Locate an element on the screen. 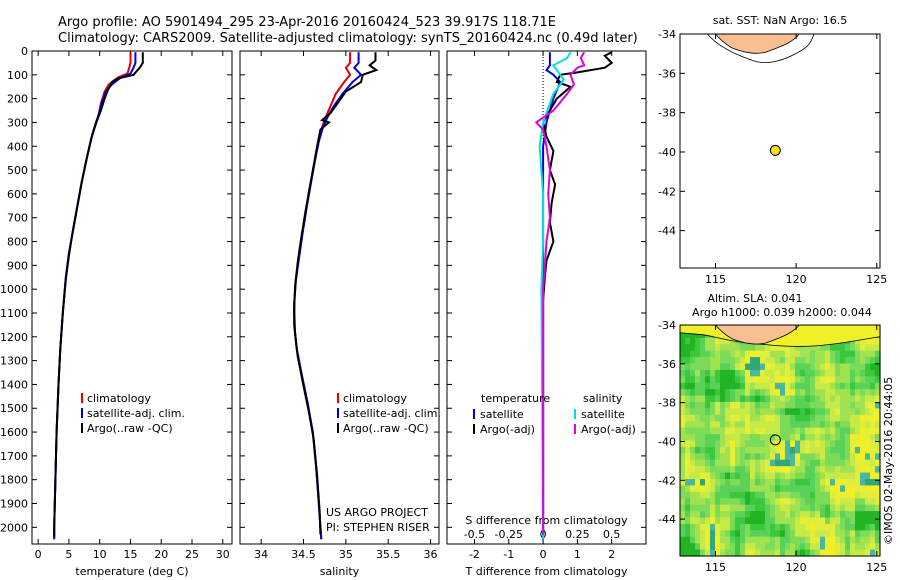 The width and height of the screenshot is (900, 580). difference-xlabel: T difference from climatology is located at coordinates (546, 571).